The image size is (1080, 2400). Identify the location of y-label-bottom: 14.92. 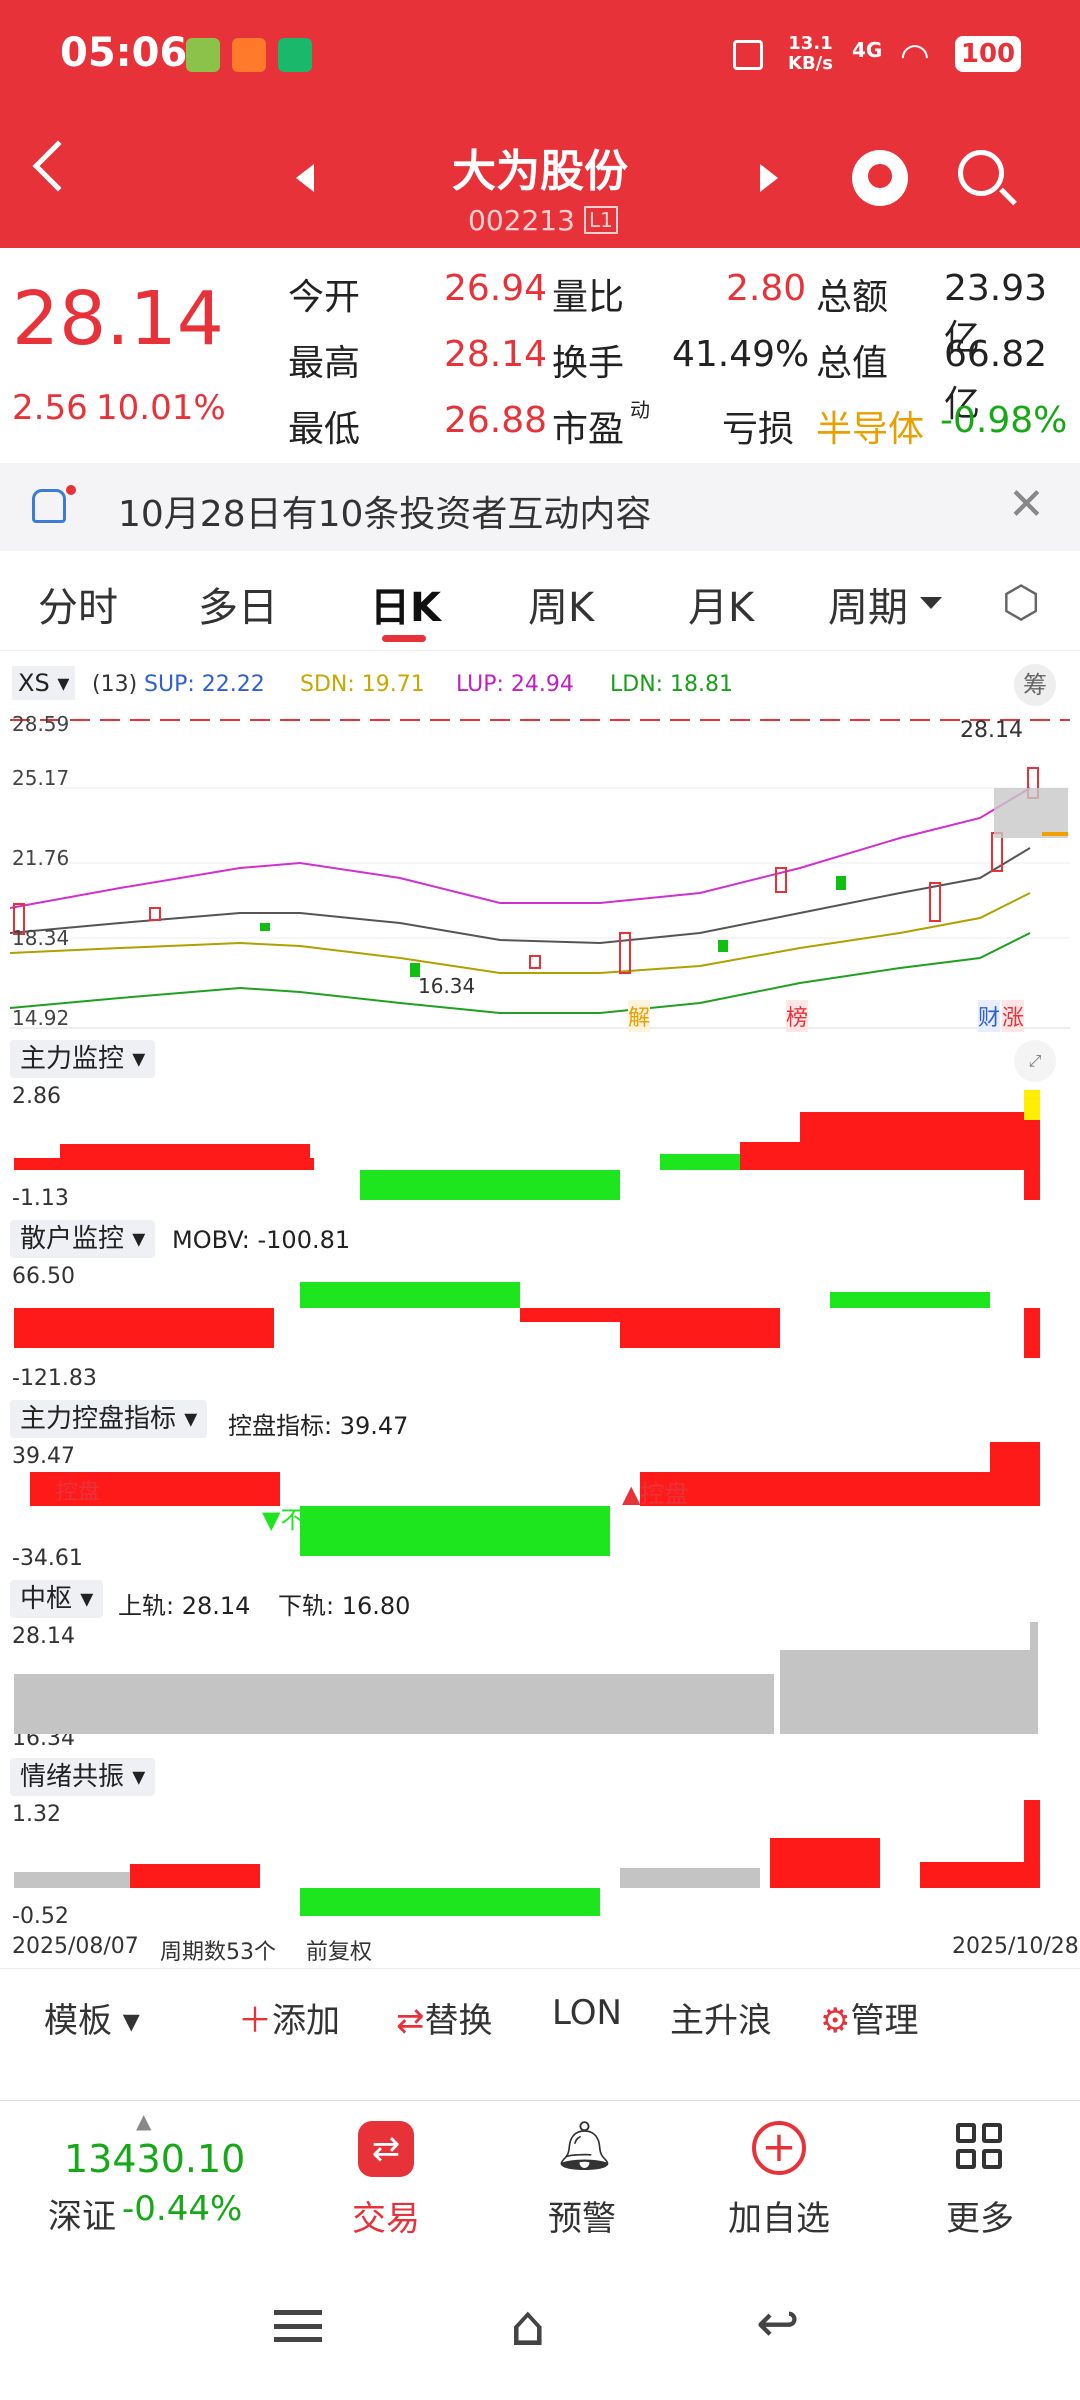
(41, 1018).